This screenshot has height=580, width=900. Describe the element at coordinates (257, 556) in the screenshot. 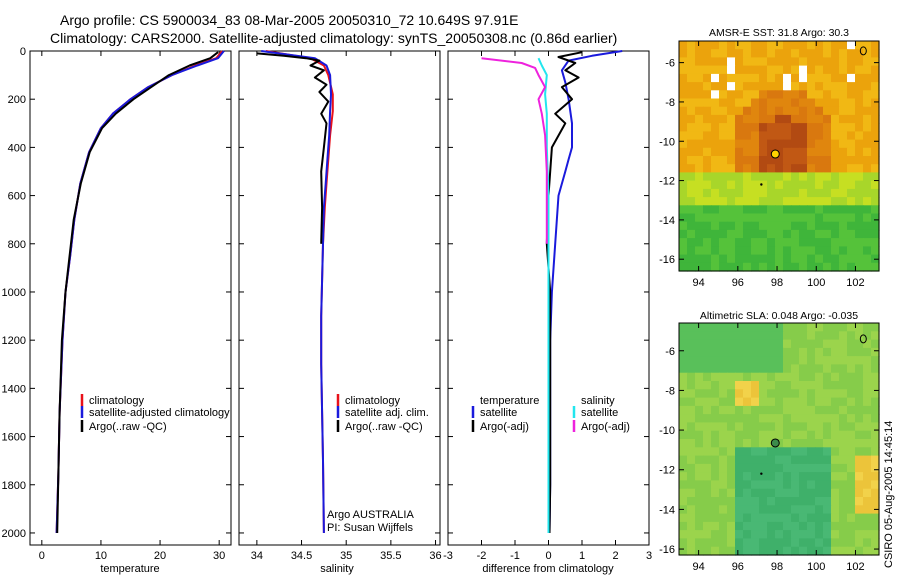

I see `x-tick-label: 34` at that location.